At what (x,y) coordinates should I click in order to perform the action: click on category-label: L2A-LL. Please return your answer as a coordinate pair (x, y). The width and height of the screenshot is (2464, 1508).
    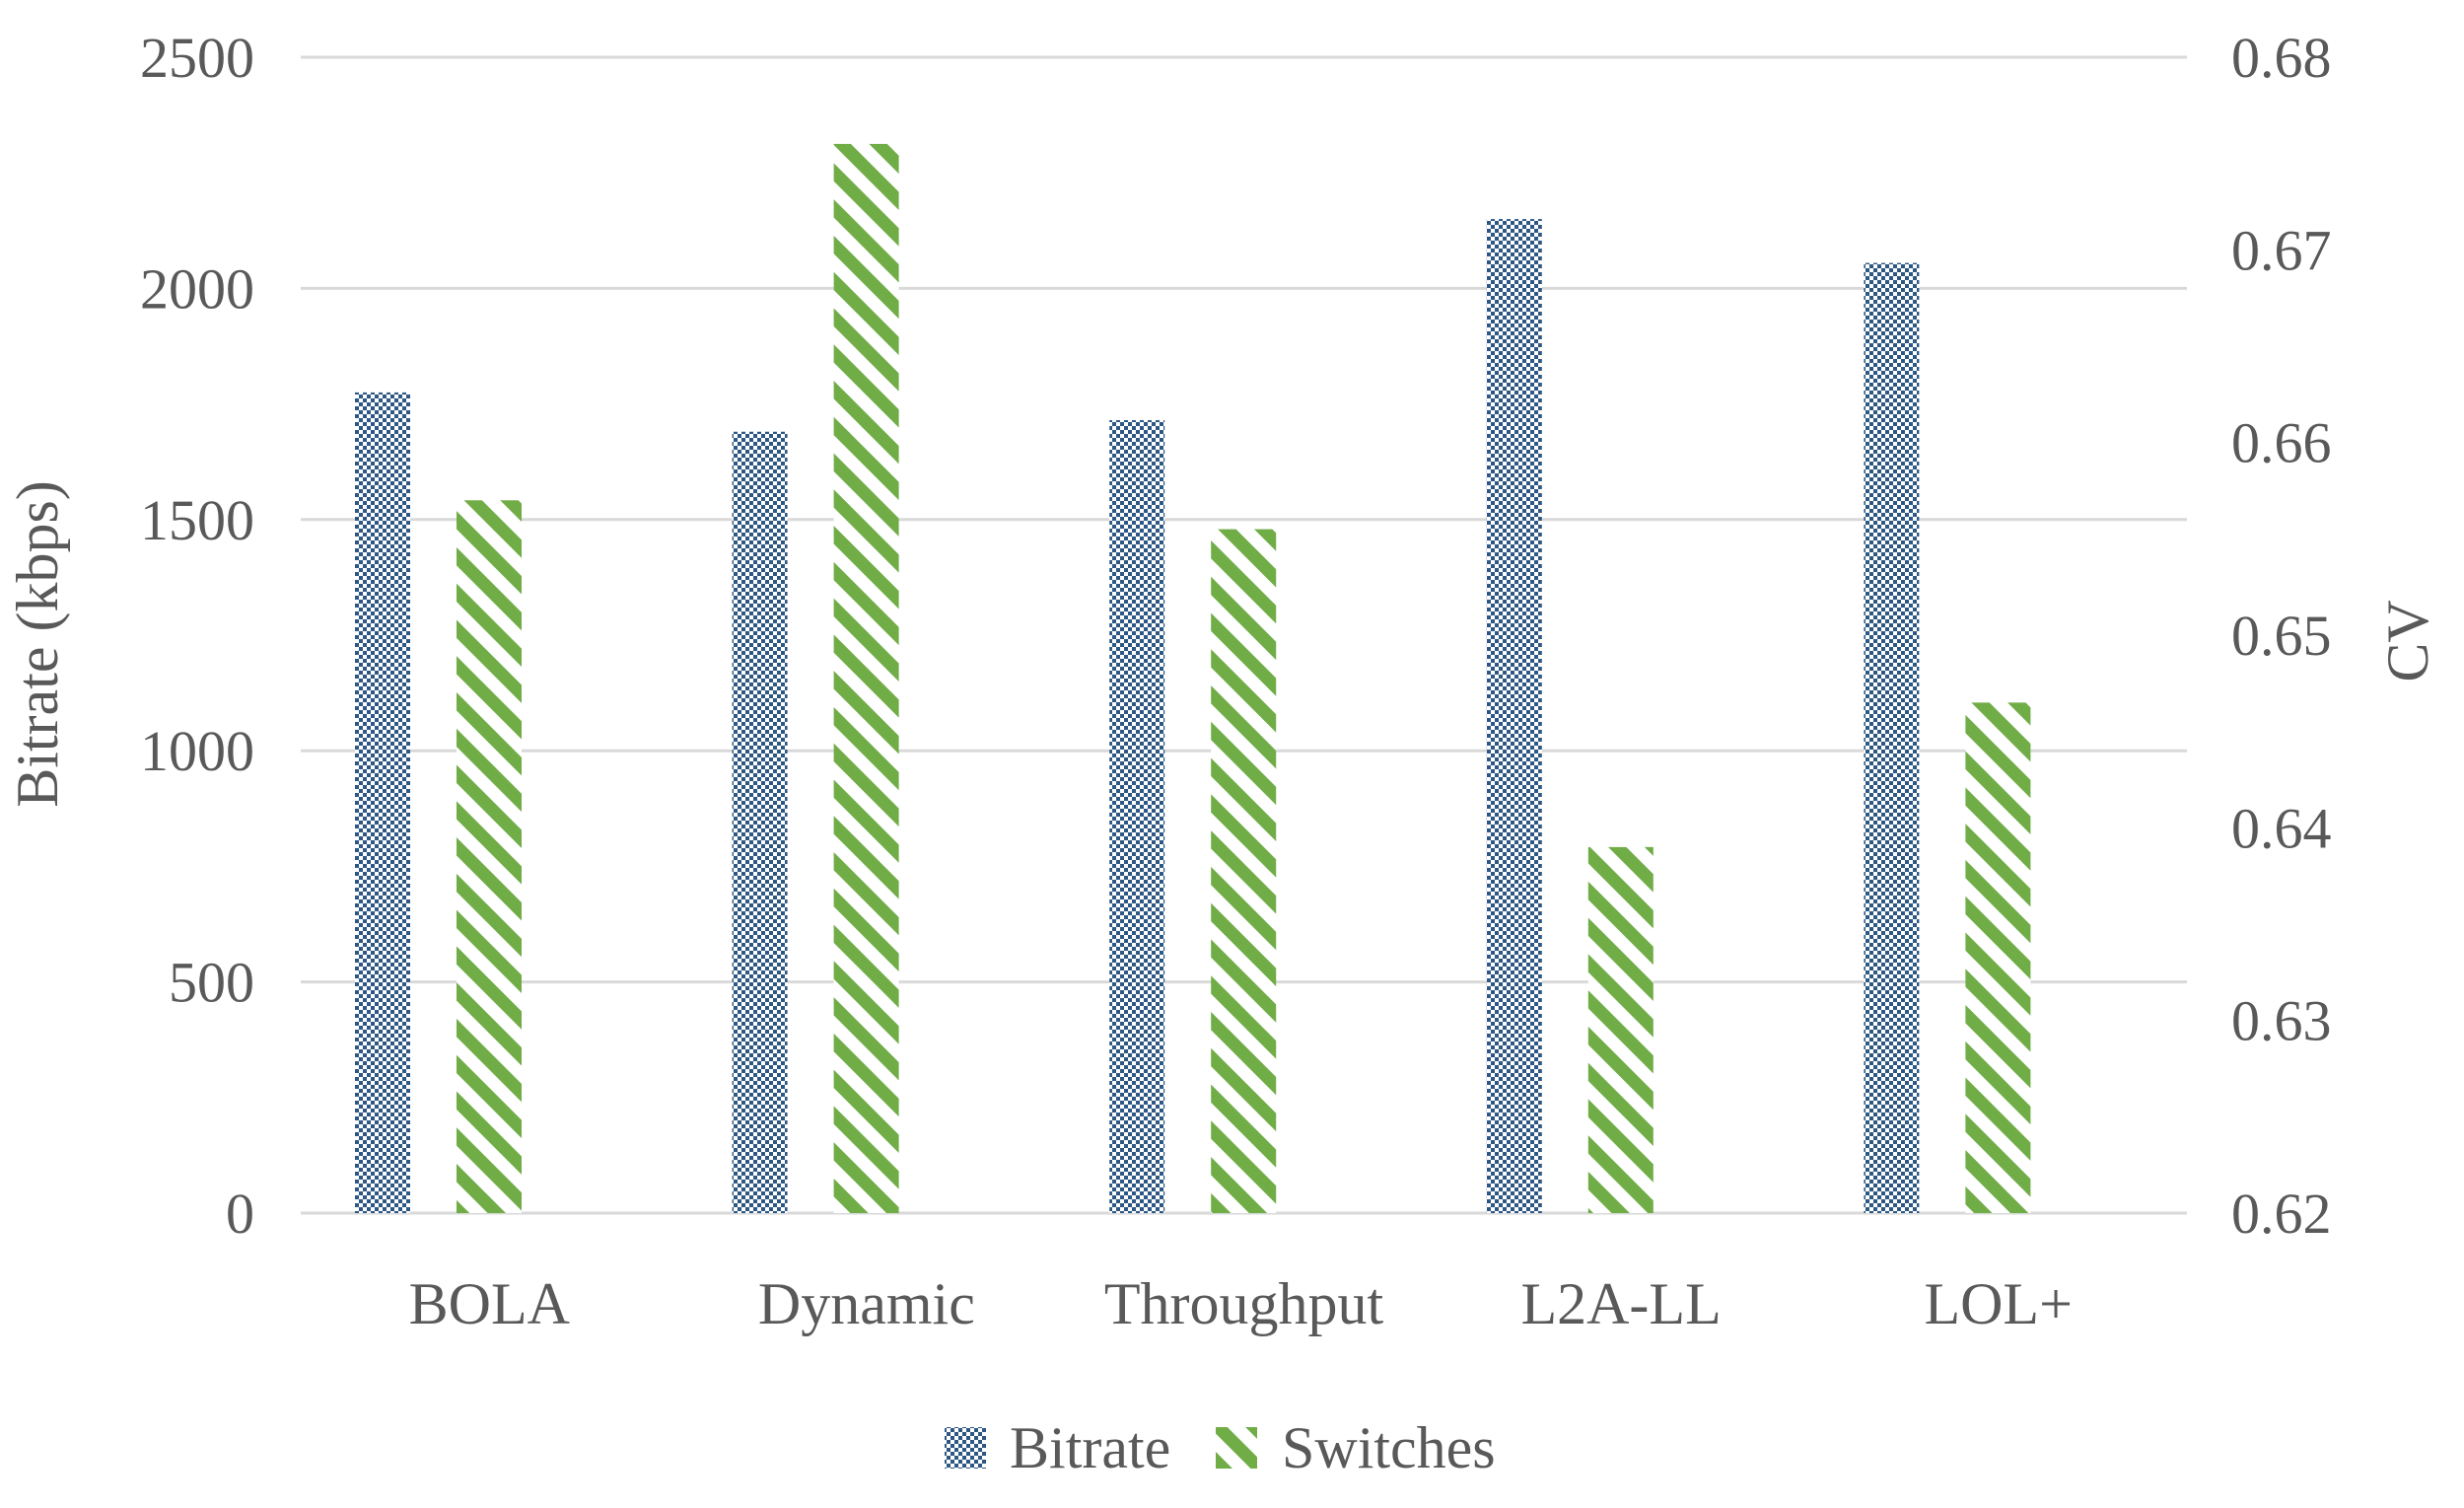
    Looking at the image, I should click on (1620, 1304).